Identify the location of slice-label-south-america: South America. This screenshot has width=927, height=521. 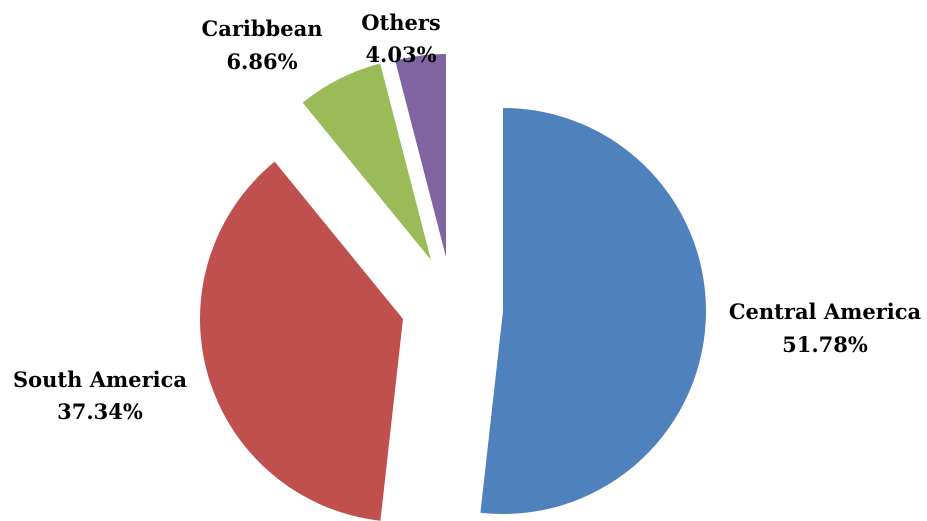
(100, 379).